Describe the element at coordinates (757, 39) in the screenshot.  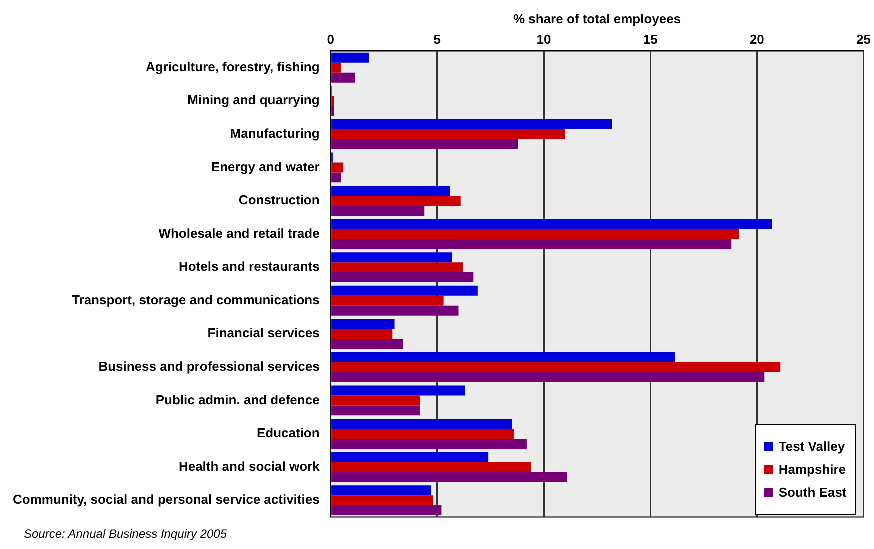
I see `x-tick-label: 20` at that location.